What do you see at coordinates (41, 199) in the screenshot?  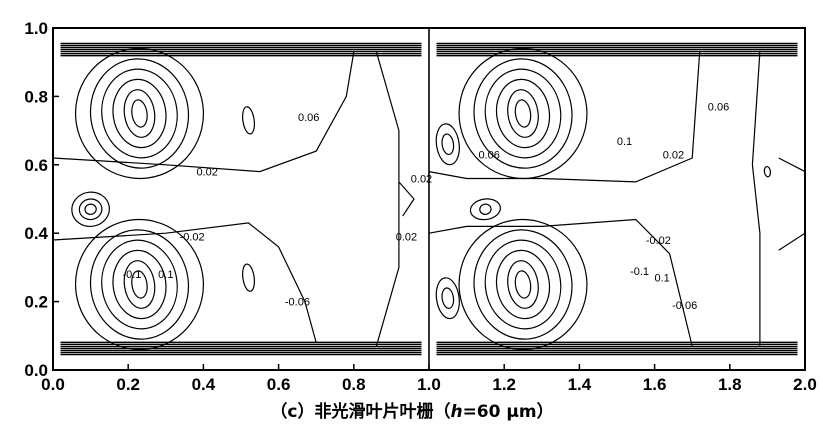 I see `y-axis-ticks: 0.0 0.2 0.4 0.6 0.8 1.0` at bounding box center [41, 199].